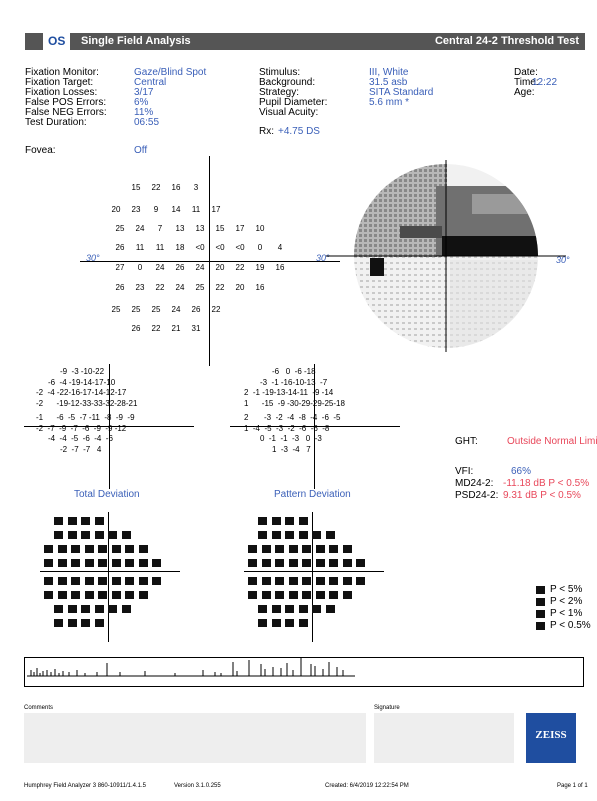 This screenshot has width=597, height=801. What do you see at coordinates (387, 708) in the screenshot?
I see `signature-label: Signature` at bounding box center [387, 708].